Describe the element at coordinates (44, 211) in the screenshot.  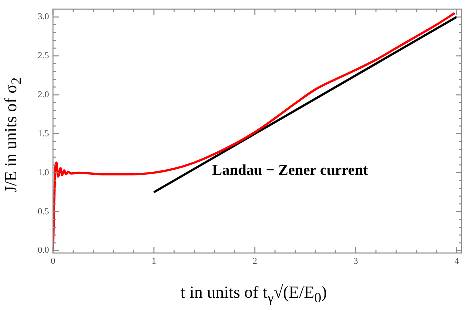
I see `y-tick-label: 0.5` at that location.